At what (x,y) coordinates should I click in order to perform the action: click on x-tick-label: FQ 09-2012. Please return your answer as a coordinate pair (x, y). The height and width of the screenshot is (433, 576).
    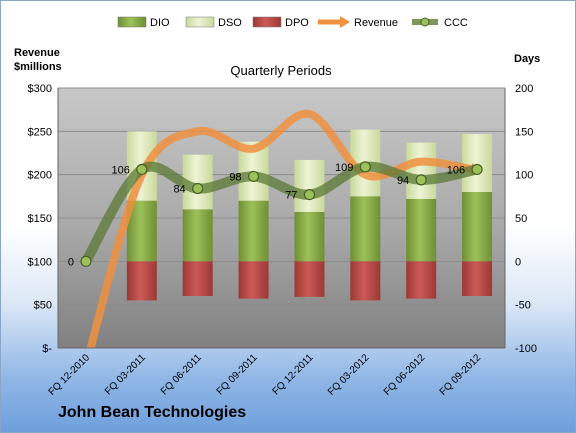
    Looking at the image, I should click on (461, 375).